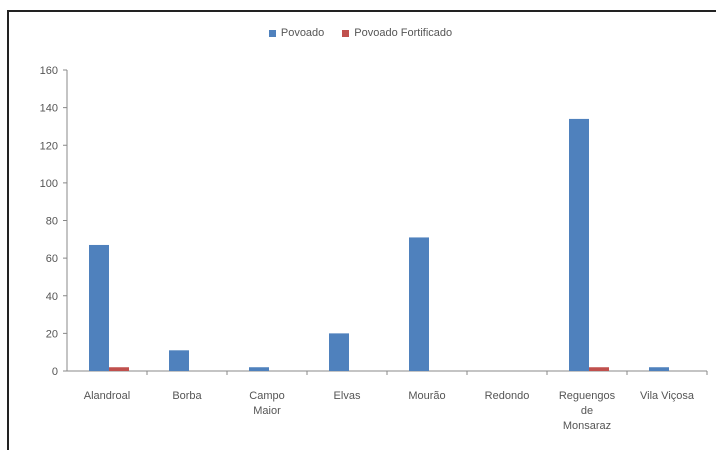 The image size is (721, 457). Describe the element at coordinates (587, 411) in the screenshot. I see `x-category-label: de` at that location.